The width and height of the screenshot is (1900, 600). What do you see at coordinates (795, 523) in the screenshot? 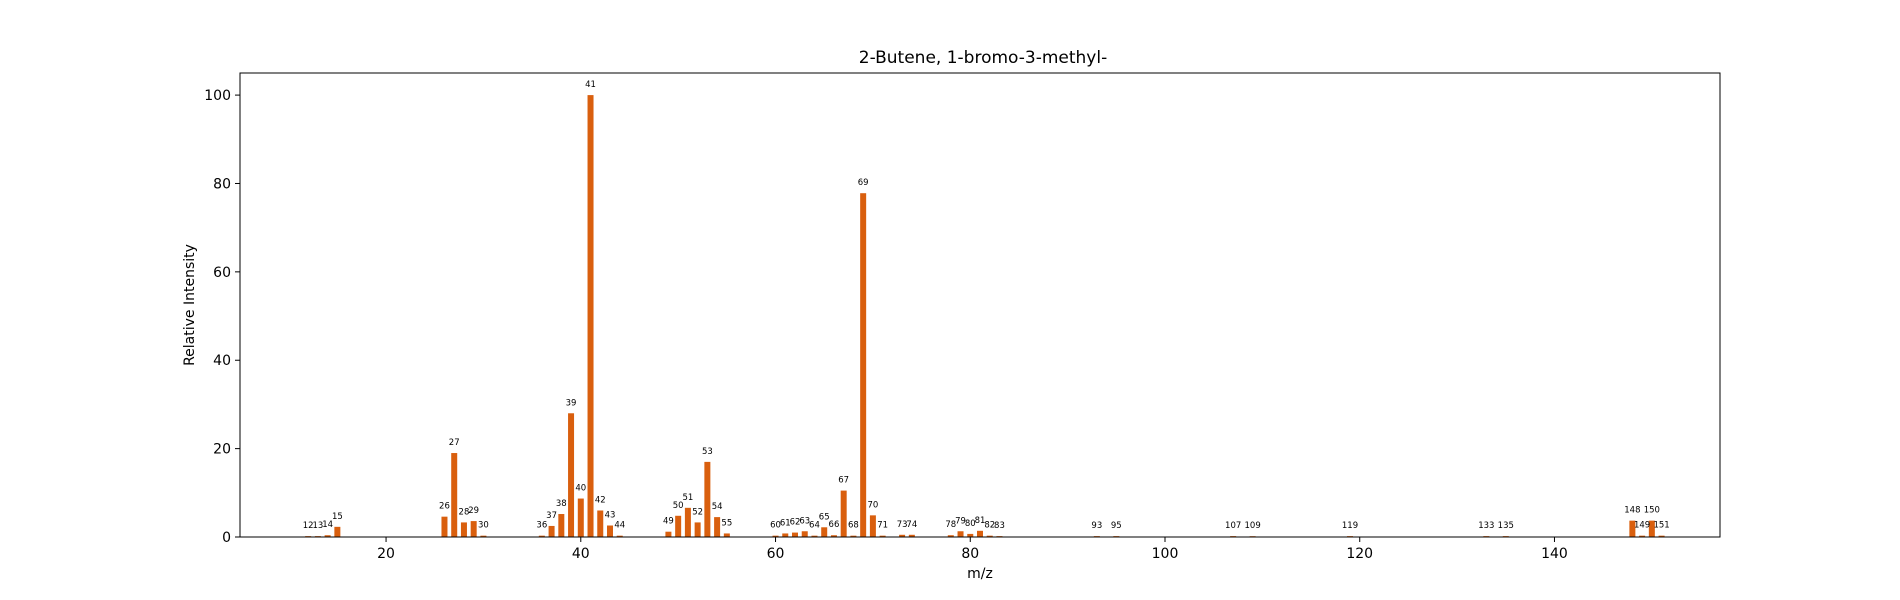
I see `bar-label-mz-62: 62` at bounding box center [795, 523].